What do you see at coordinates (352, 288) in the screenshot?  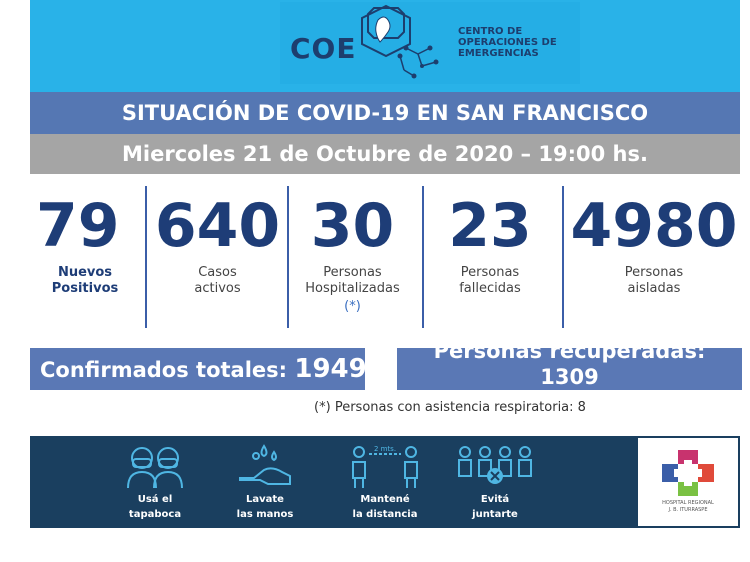 I see `stat-label-line: Hospitalizadas` at bounding box center [352, 288].